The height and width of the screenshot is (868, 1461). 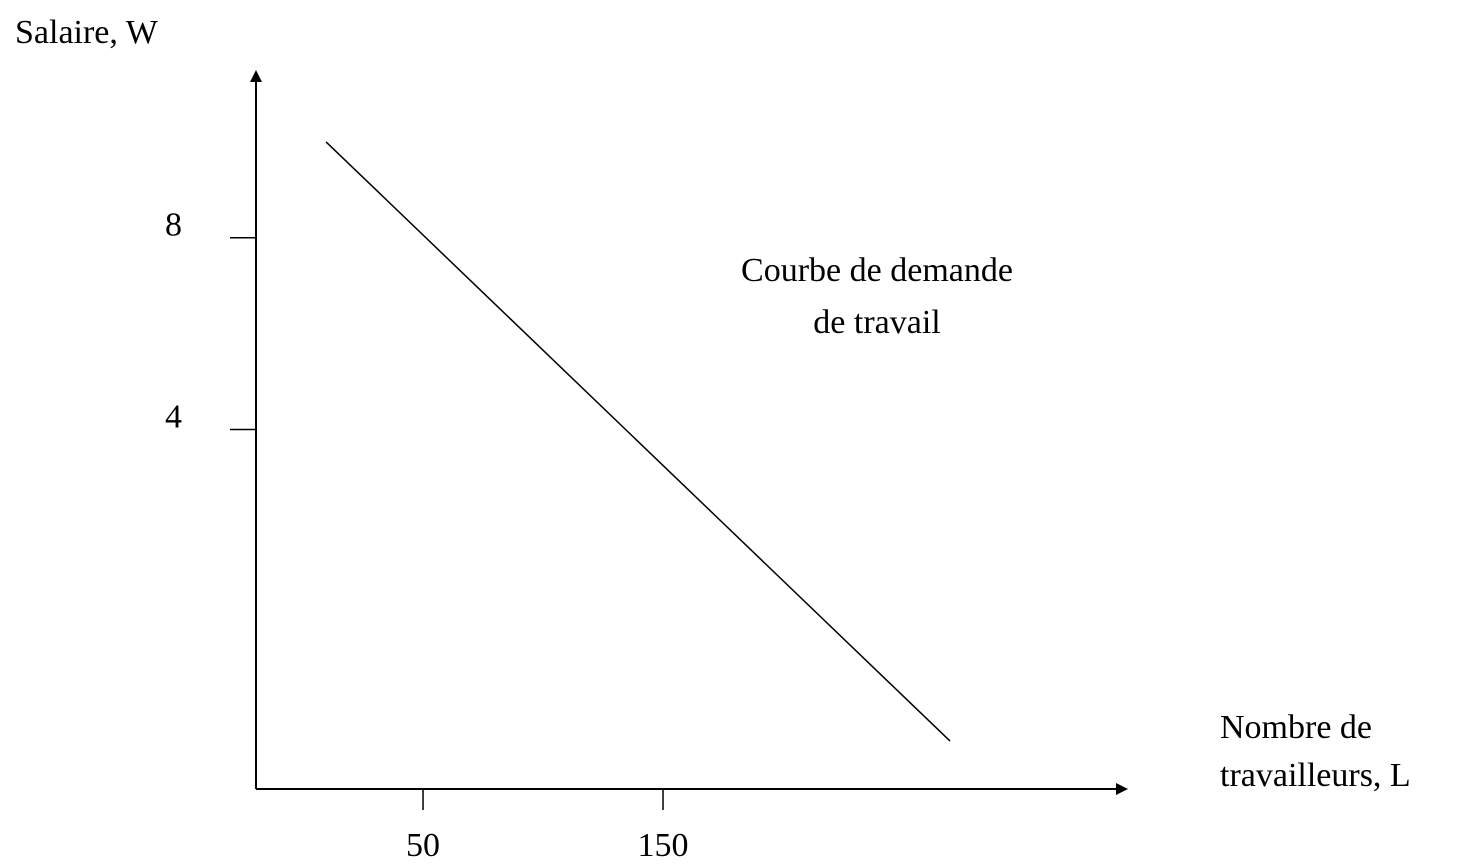 What do you see at coordinates (423, 845) in the screenshot?
I see `x-tick-label: 50` at bounding box center [423, 845].